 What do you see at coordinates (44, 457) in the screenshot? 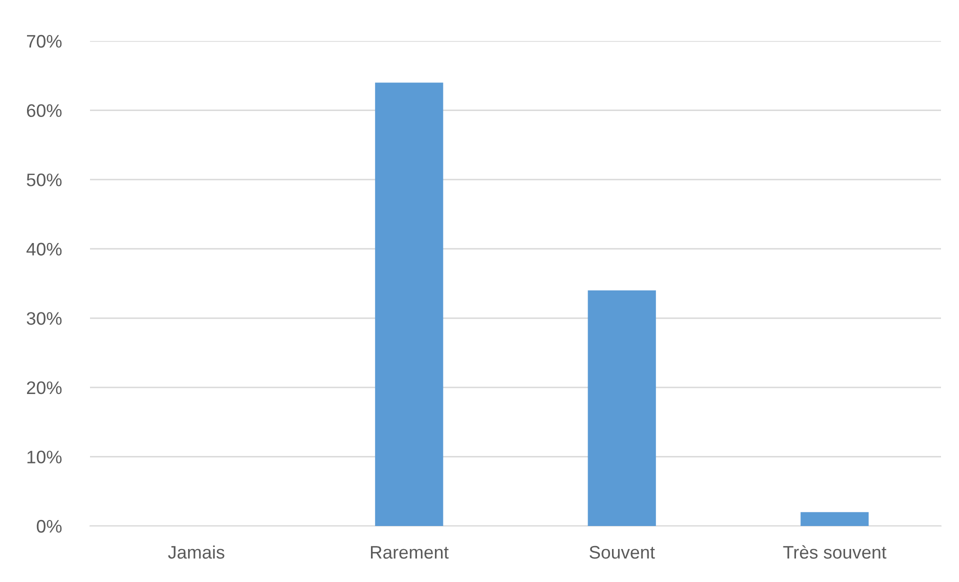
I see `y-tick-label: 10%` at bounding box center [44, 457].